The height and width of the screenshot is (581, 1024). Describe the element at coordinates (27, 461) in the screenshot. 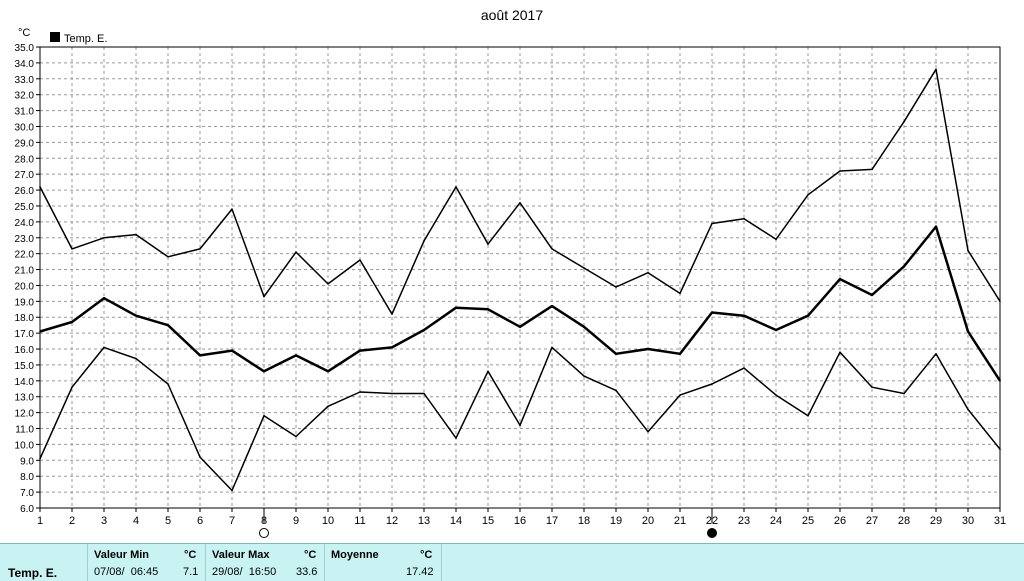

I see `y-tick-label: 9.0` at that location.